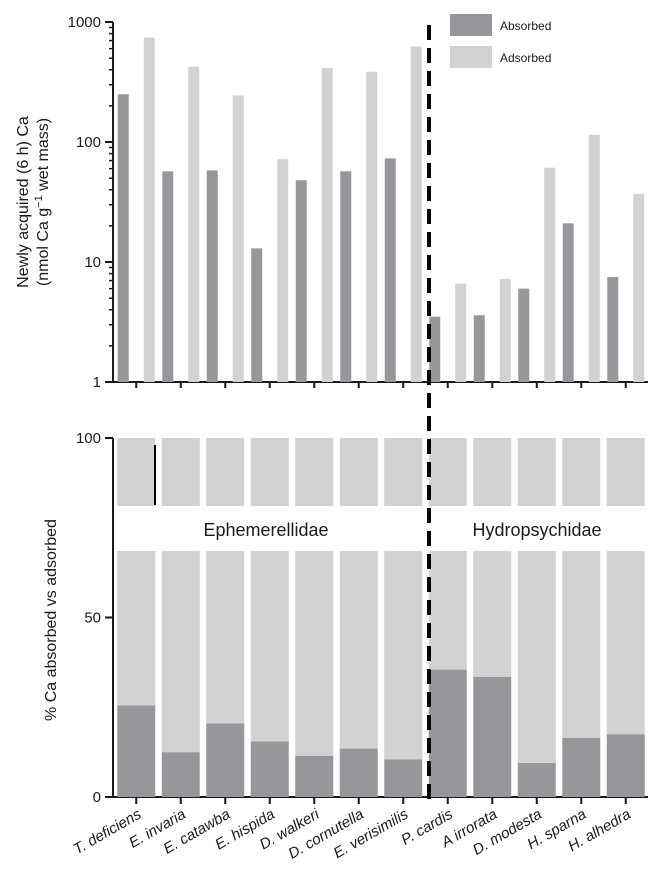 This screenshot has width=651, height=896. I want to click on family-label-ephemerellidae: Ephemerellidae, so click(265, 530).